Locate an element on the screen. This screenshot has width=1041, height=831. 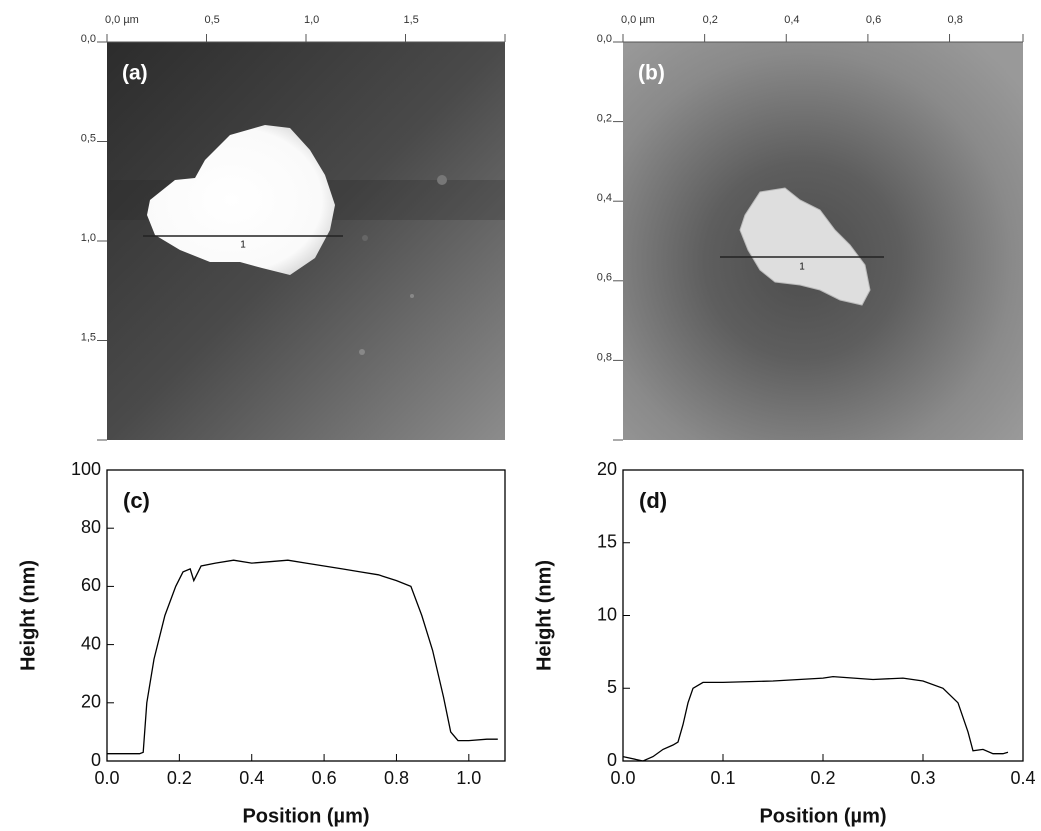
y-tick-label: 0,8 is located at coordinates (604, 357).